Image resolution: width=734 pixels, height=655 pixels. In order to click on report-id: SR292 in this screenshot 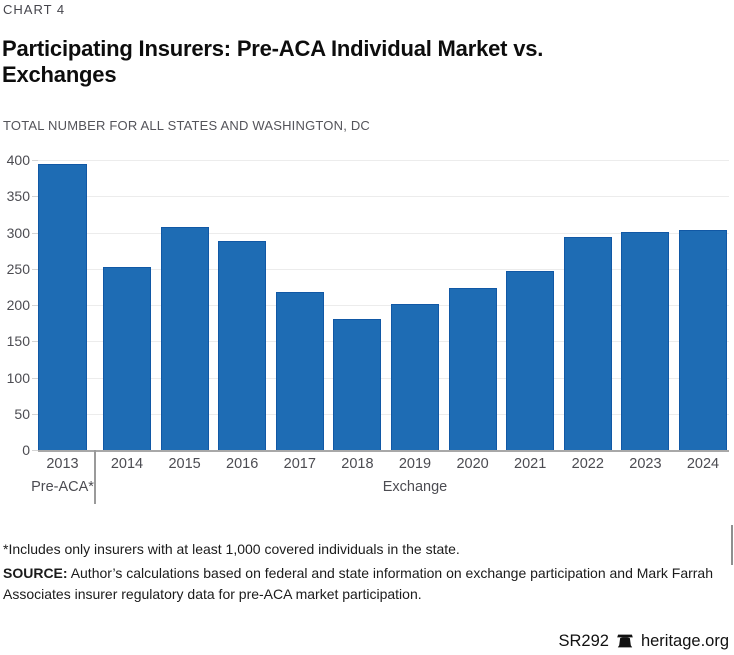, I will do `click(583, 641)`.